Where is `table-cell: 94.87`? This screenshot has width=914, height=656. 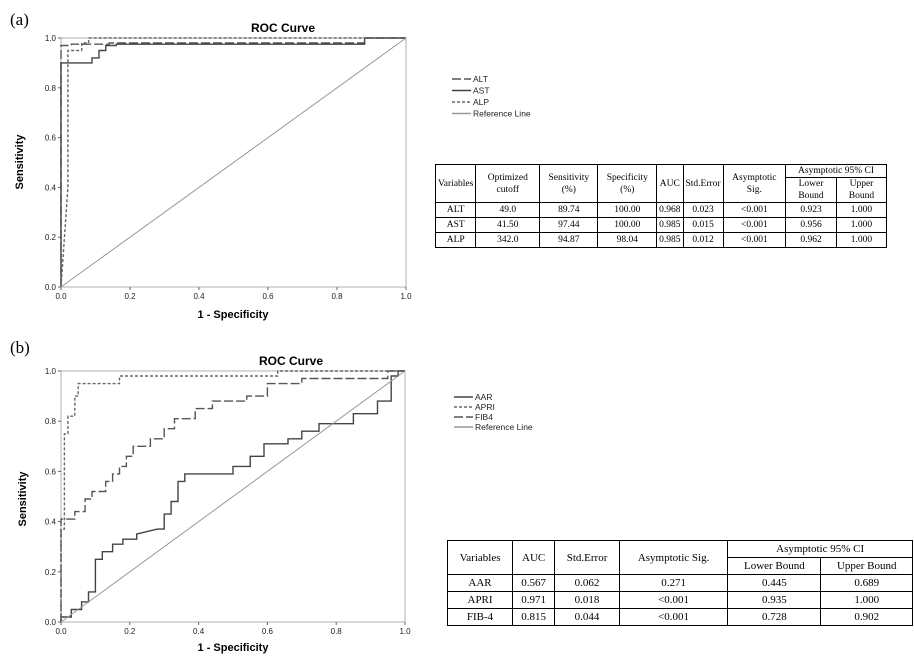 table-cell: 94.87 is located at coordinates (569, 240).